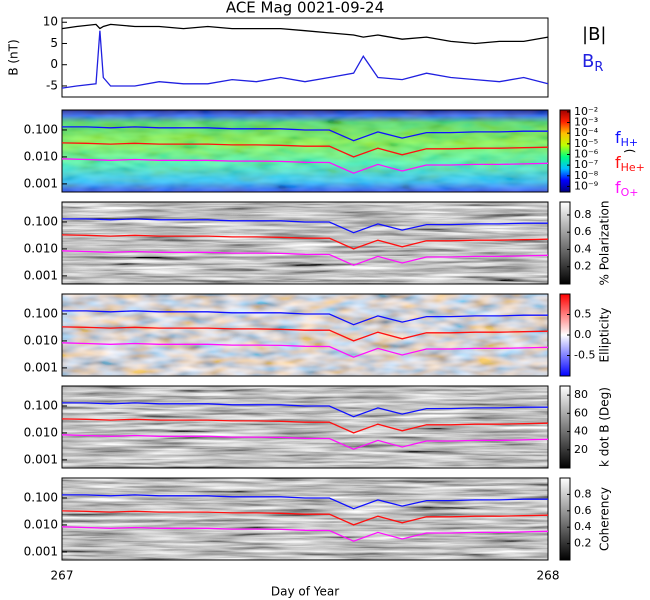 The width and height of the screenshot is (650, 600). Describe the element at coordinates (586, 132) in the screenshot. I see `colorbar-tick-label: 10⁻⁴` at that location.